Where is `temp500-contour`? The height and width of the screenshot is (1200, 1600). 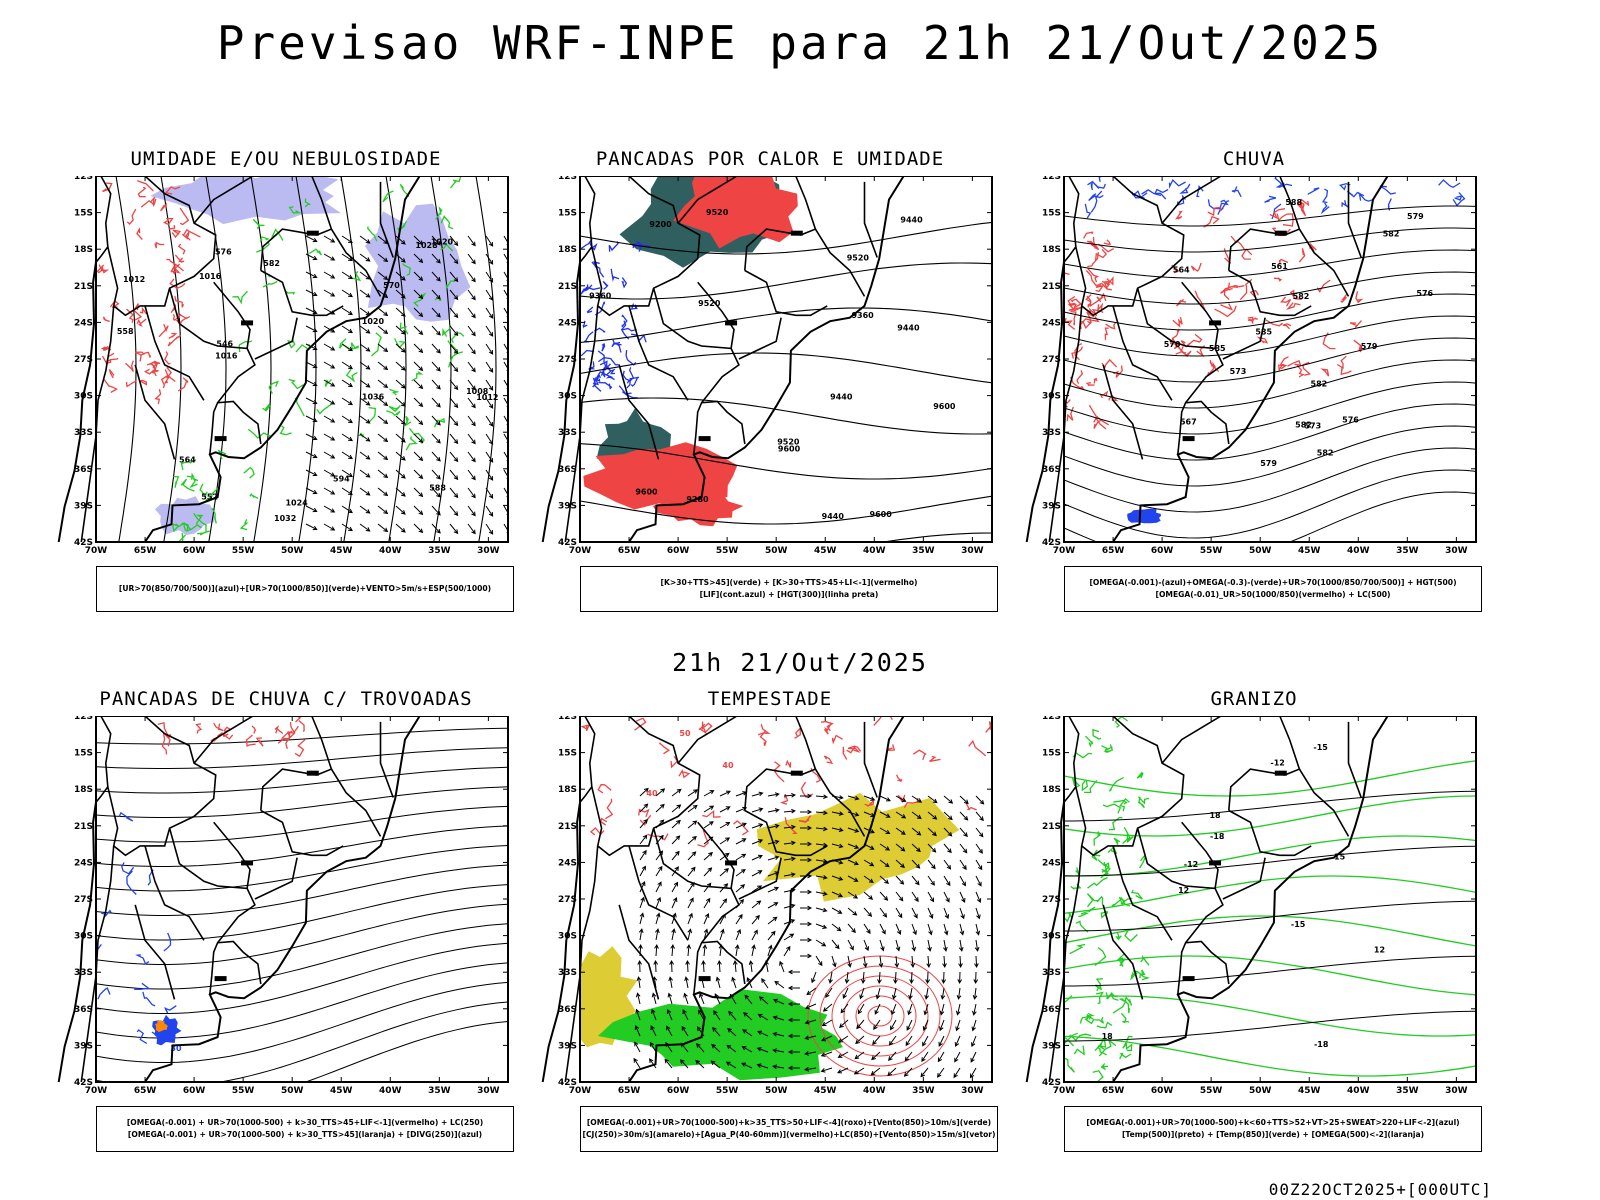 temp500-contour is located at coordinates (1270, 861).